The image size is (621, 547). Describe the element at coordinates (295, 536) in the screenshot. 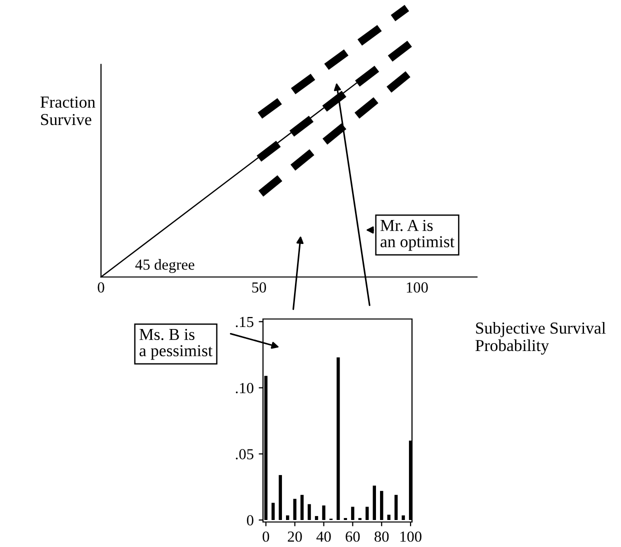

I see `x-tick-label: 20` at that location.